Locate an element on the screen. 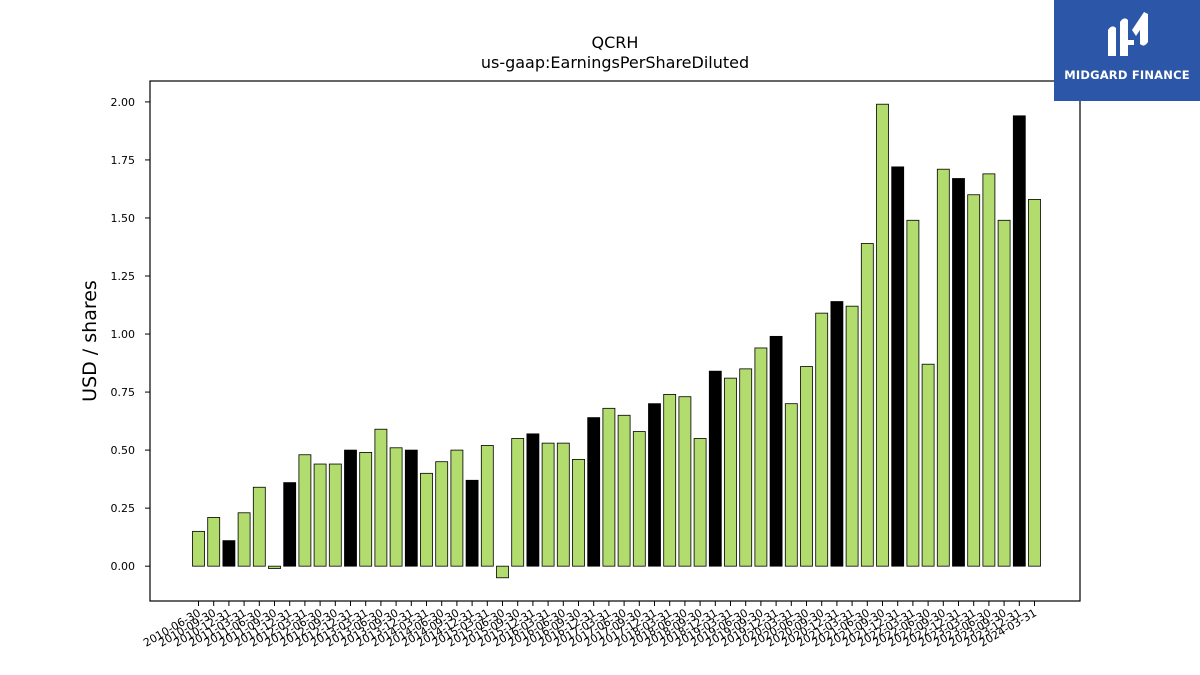 This screenshot has height=675, width=1200. y-axis: 0.00 0.25 0.50 0.75 1.00 1.25 1.50 1.75 2.00 is located at coordinates (130, 334).